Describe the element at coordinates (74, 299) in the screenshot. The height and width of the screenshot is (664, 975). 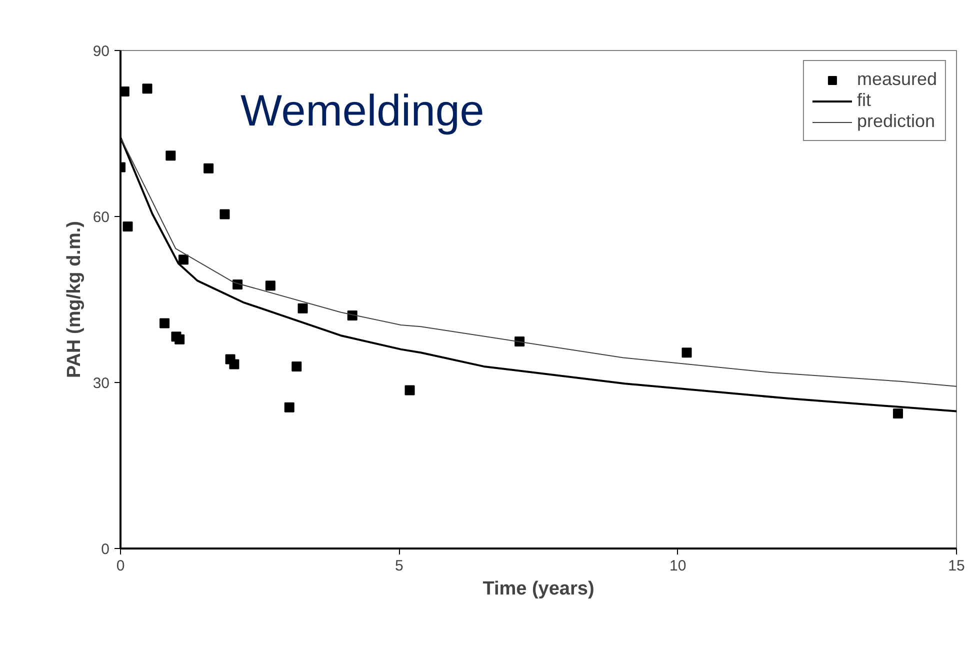
I see `y-axis-title: PAH (mg/kg d.m.)` at that location.